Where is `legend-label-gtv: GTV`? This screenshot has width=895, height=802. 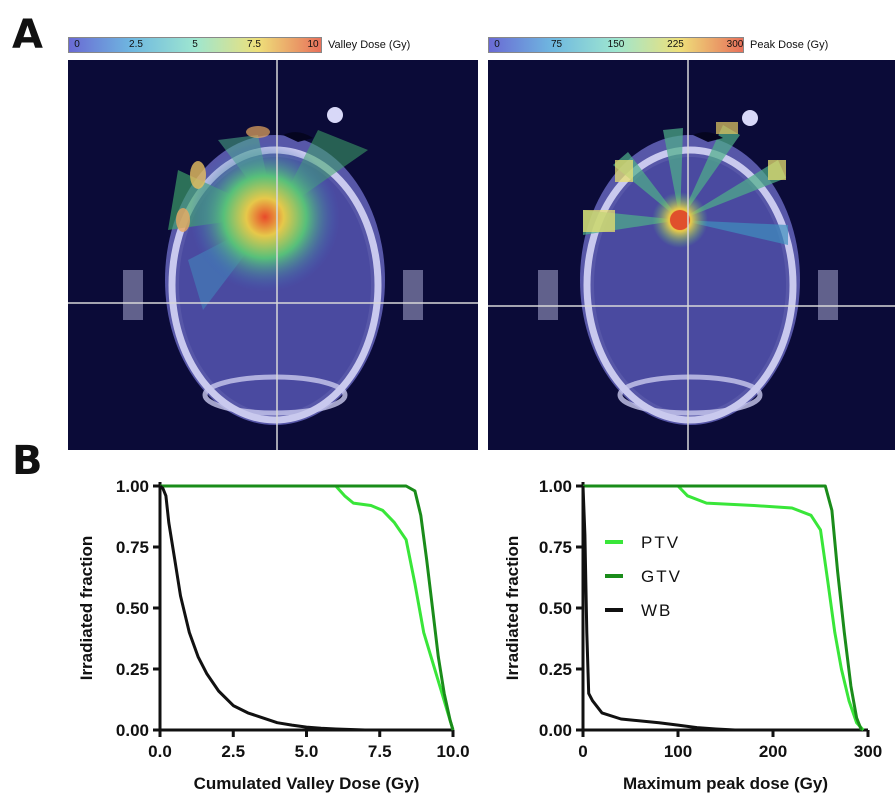
legend-label-gtv: GTV is located at coordinates (661, 576).